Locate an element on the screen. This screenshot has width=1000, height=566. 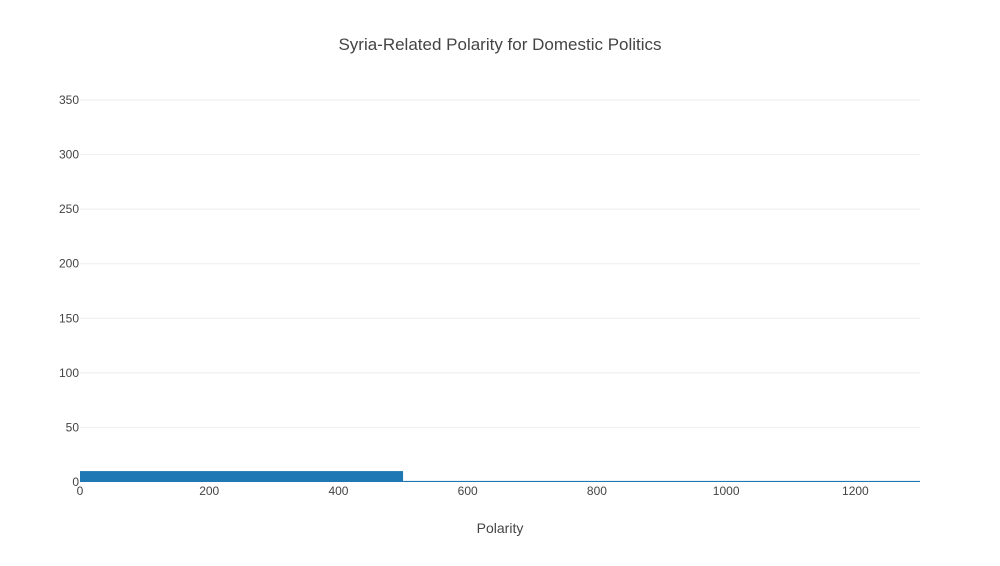
y-tick-label: 300 is located at coordinates (69, 155).